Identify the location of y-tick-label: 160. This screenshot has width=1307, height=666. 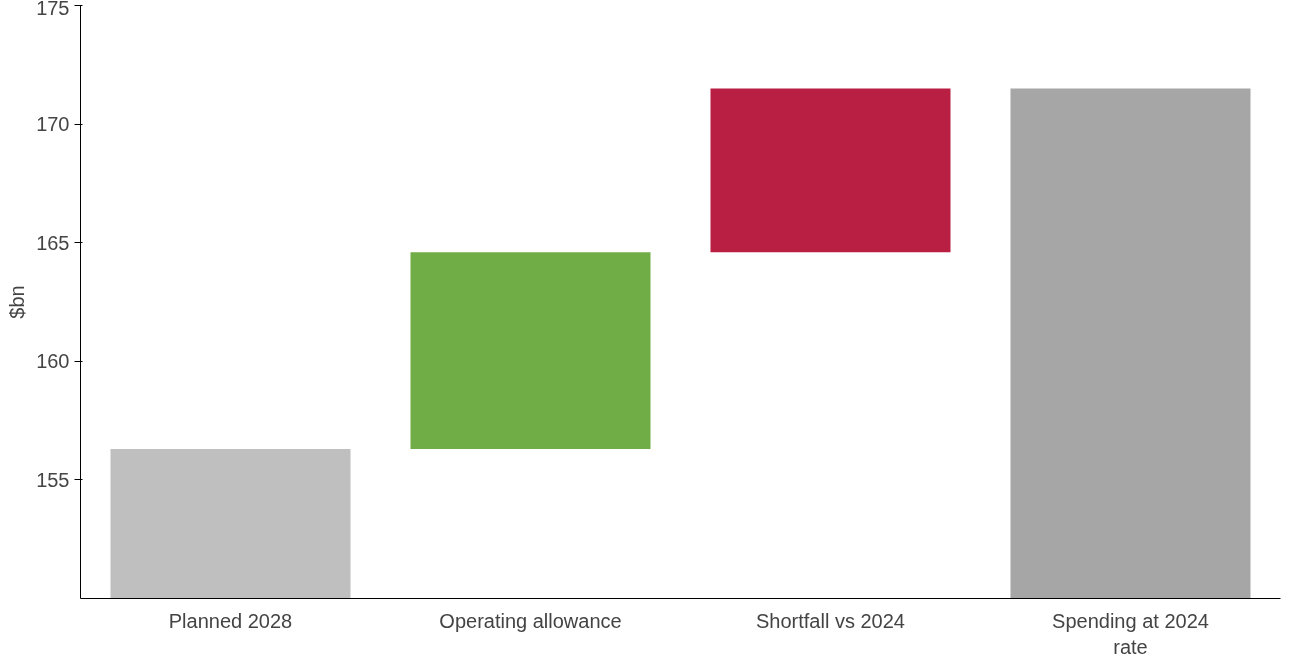
(53, 361).